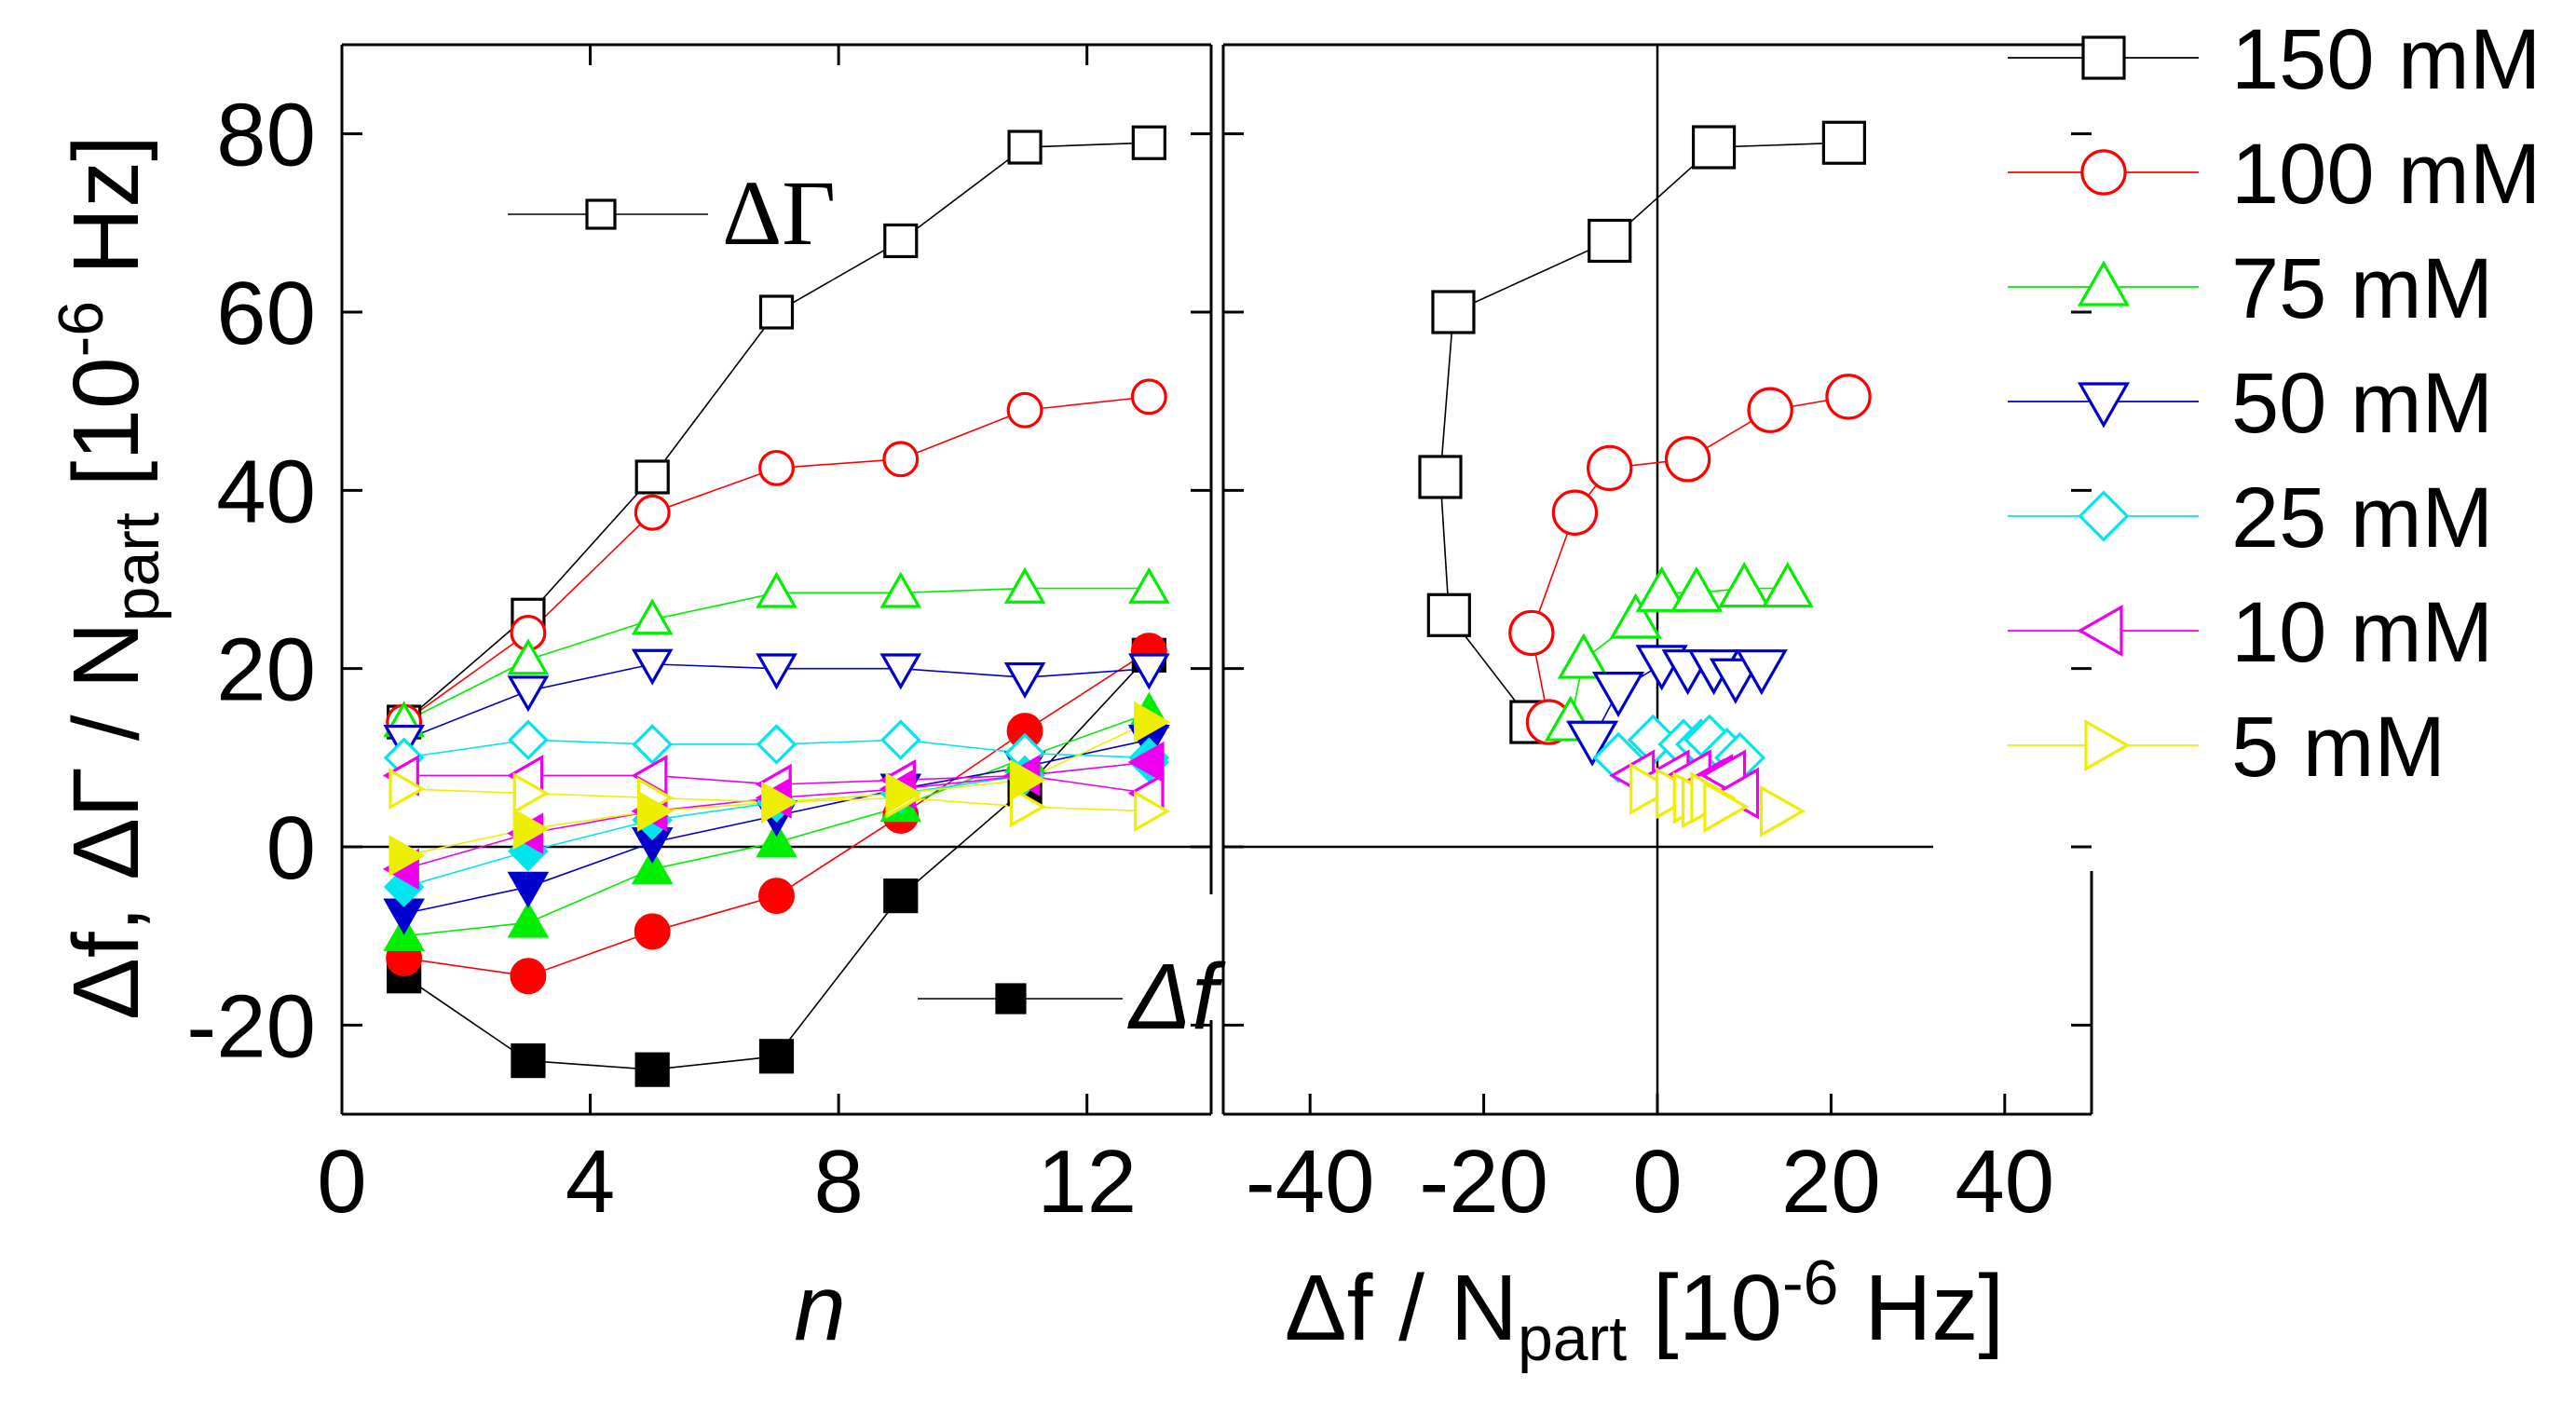  Describe the element at coordinates (2386, 59) in the screenshot. I see `legend-label: 150 mM` at that location.